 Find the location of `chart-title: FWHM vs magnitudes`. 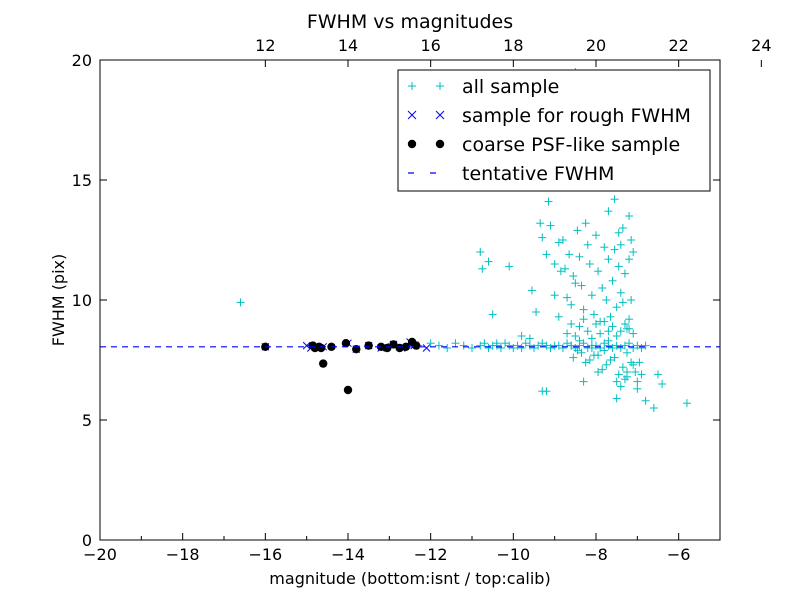

chart-title: FWHM vs magnitudes is located at coordinates (410, 22).